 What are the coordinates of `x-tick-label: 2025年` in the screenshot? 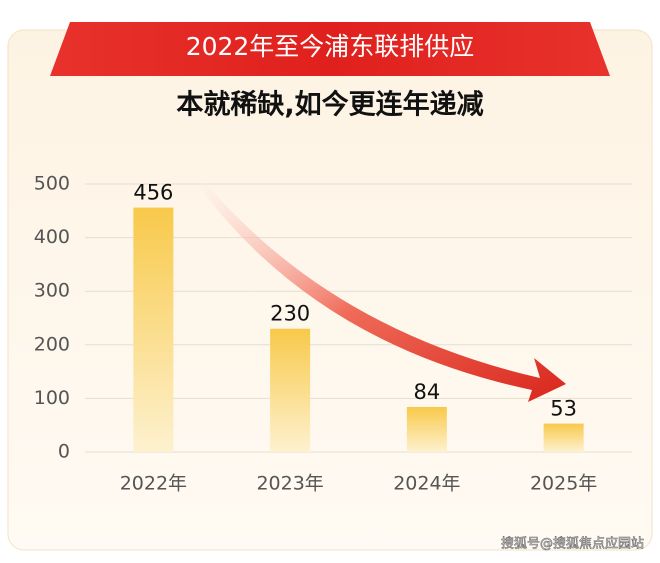 It's located at (563, 484).